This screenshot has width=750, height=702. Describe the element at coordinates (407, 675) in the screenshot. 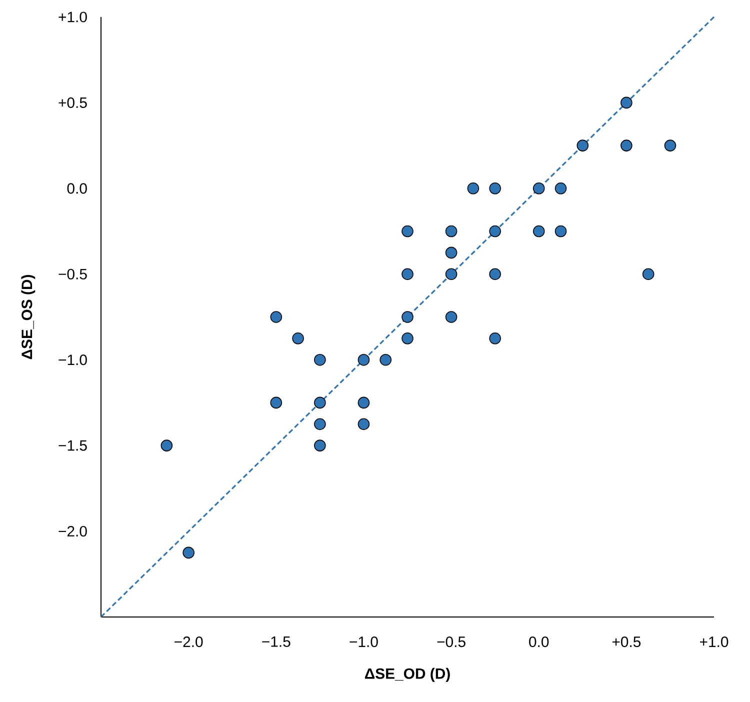

I see `x-axis-title: ΔSE_OD (D)` at that location.